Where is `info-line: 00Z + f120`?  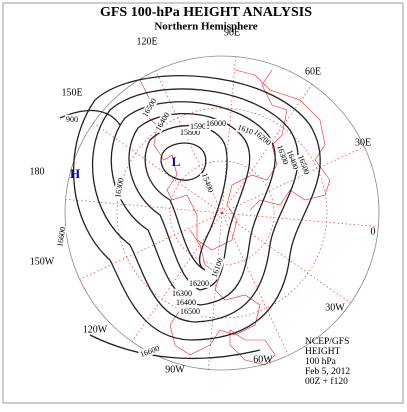
info-line: 00Z + f120 is located at coordinates (326, 381).